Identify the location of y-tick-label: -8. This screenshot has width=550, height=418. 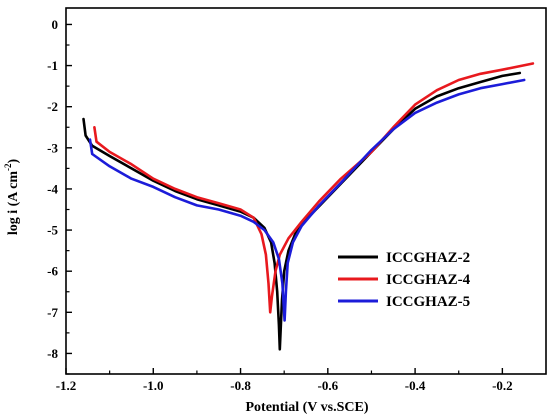
(52, 353).